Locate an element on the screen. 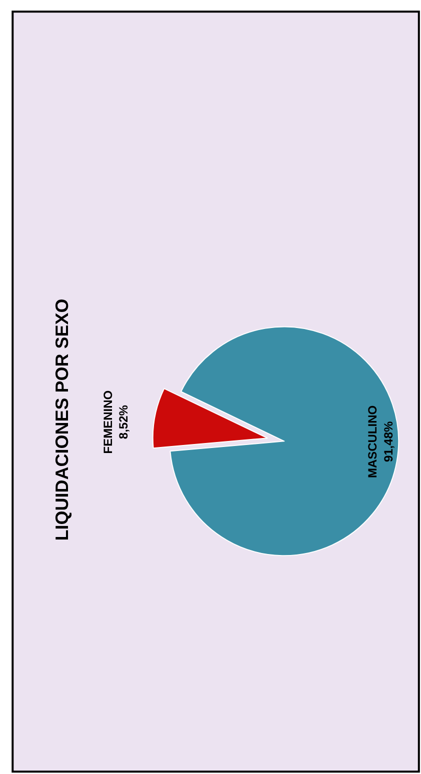 The width and height of the screenshot is (421, 774). data-label: 8,52% is located at coordinates (123, 422).